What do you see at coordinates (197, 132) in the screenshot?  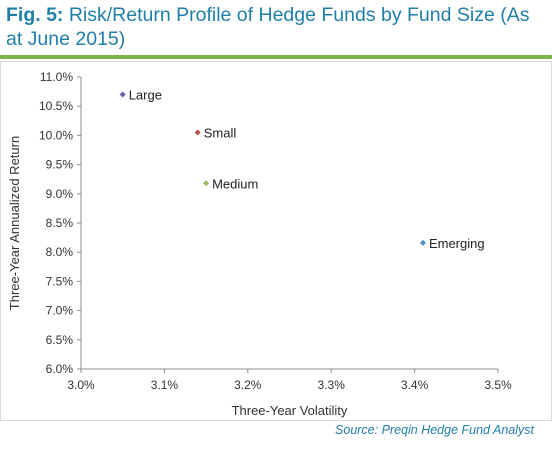 I see `data-point-small` at bounding box center [197, 132].